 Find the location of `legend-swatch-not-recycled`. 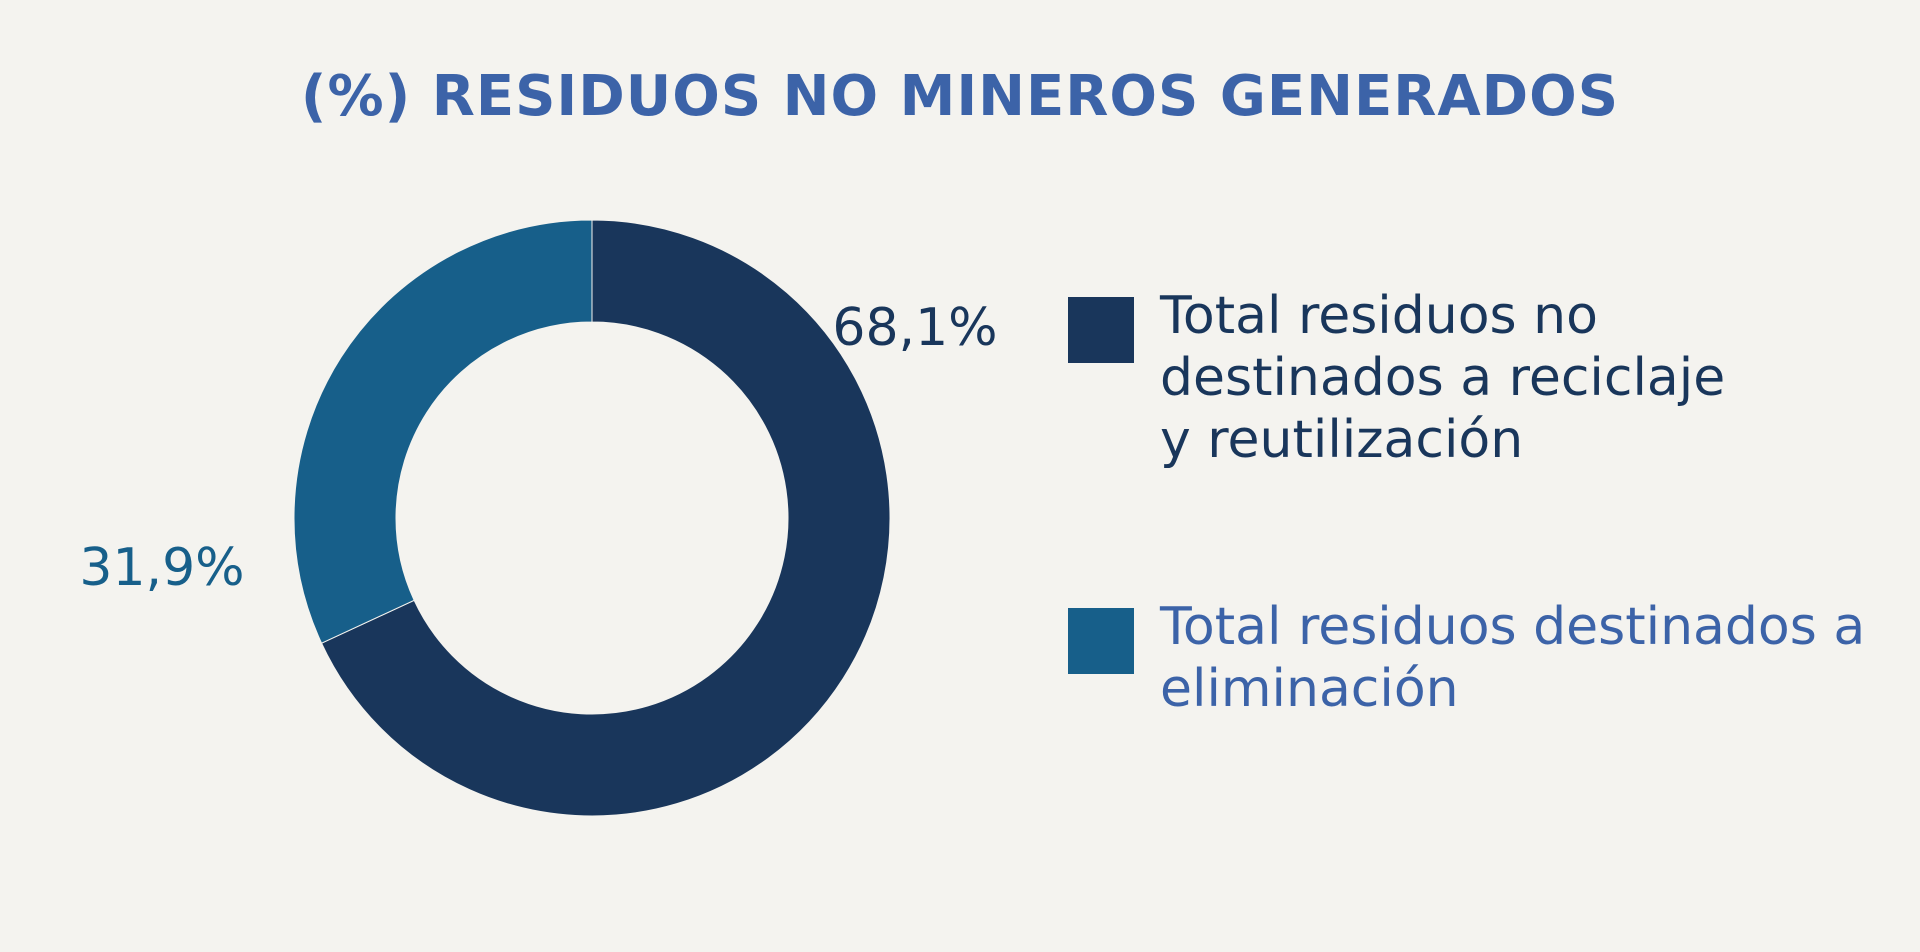

legend-swatch-not-recycled is located at coordinates (1101, 330).